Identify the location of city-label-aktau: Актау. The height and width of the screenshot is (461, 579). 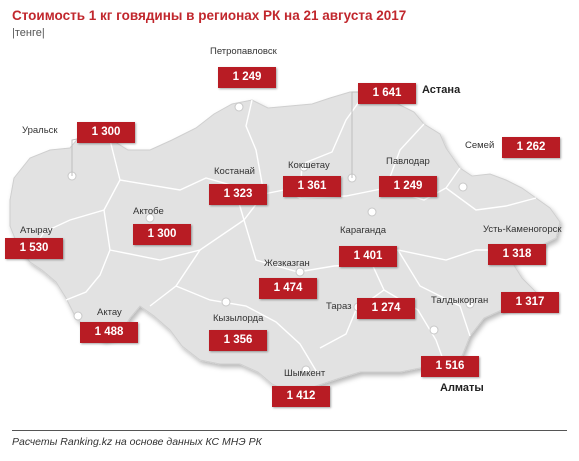
(109, 312).